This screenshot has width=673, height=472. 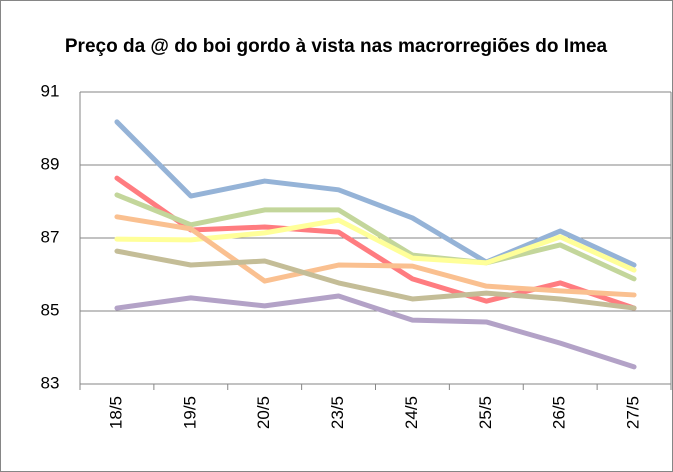 I want to click on x-tick-label: 24/5, so click(x=411, y=412).